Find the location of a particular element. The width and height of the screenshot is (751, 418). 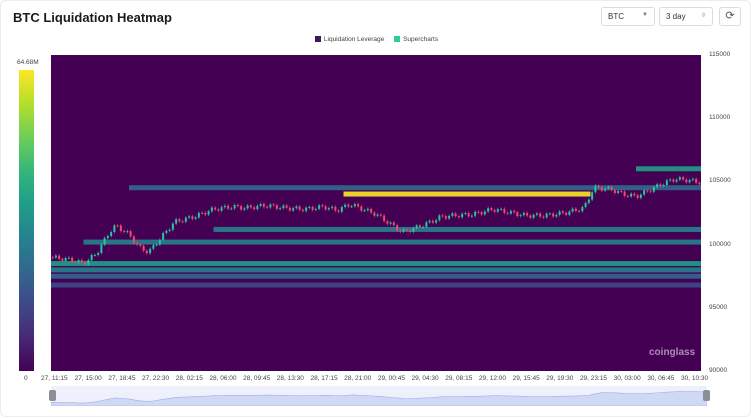

symbol-value: BTC is located at coordinates (616, 16).